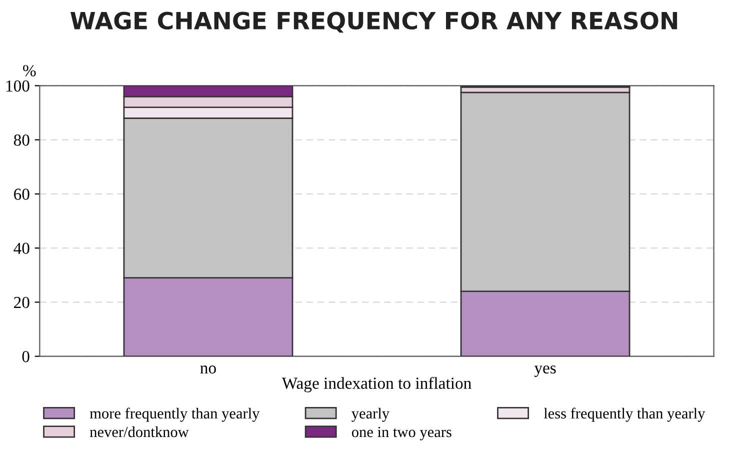 The image size is (749, 451). Describe the element at coordinates (22, 194) in the screenshot. I see `y-tick-label: 60` at that location.